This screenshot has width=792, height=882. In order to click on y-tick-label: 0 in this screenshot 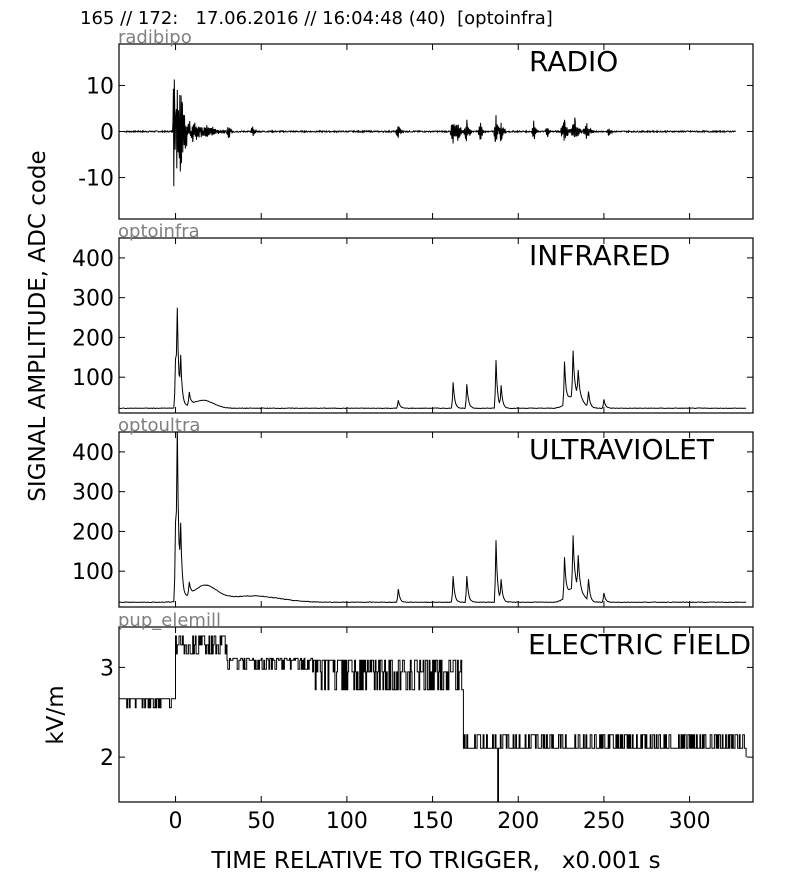, I will do `click(107, 133)`.